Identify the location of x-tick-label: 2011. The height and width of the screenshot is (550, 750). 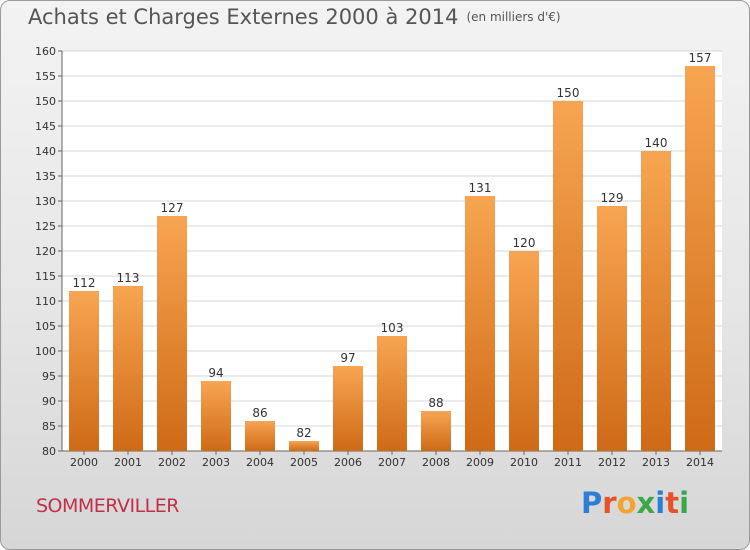
(568, 462).